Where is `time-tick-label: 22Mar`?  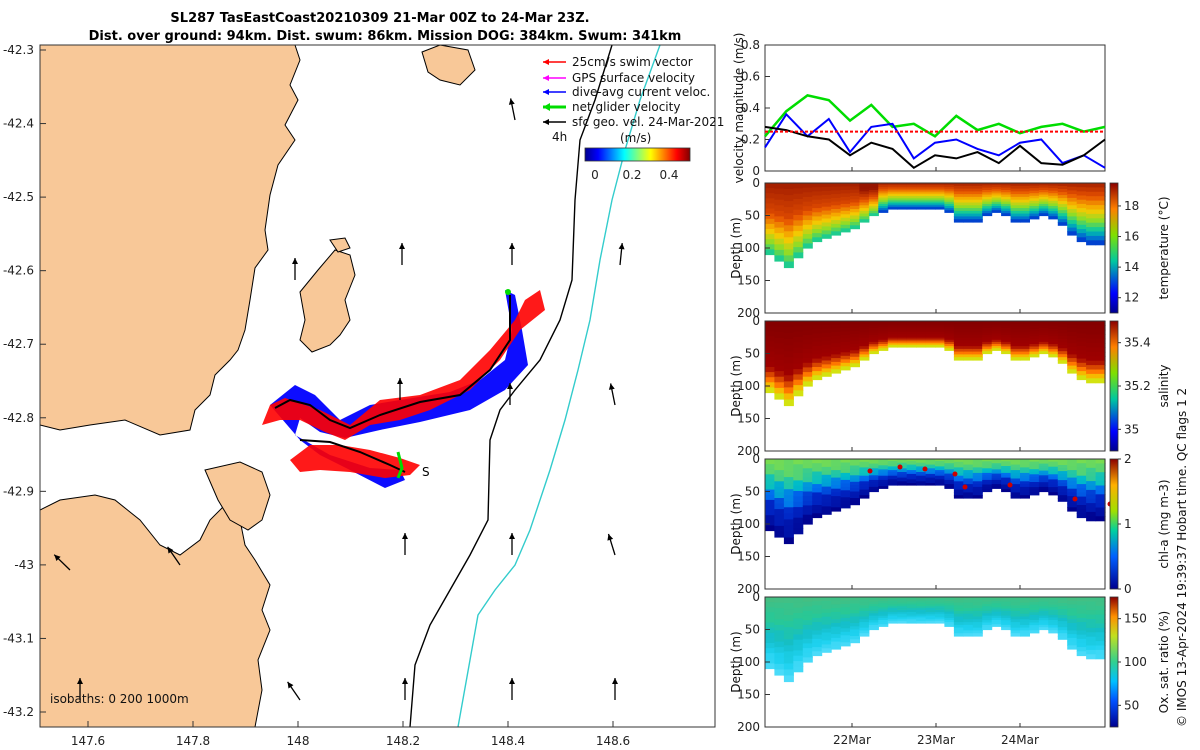
time-tick-label: 22Mar is located at coordinates (852, 740).